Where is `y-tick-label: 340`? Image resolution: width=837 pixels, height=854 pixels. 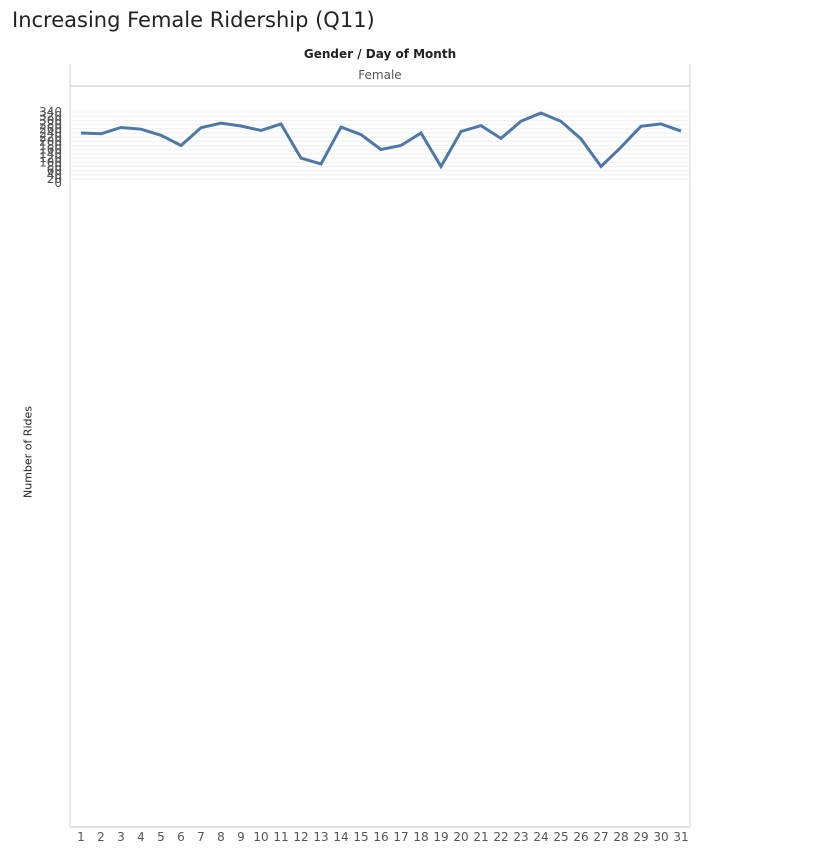 y-tick-label: 340 is located at coordinates (50, 112).